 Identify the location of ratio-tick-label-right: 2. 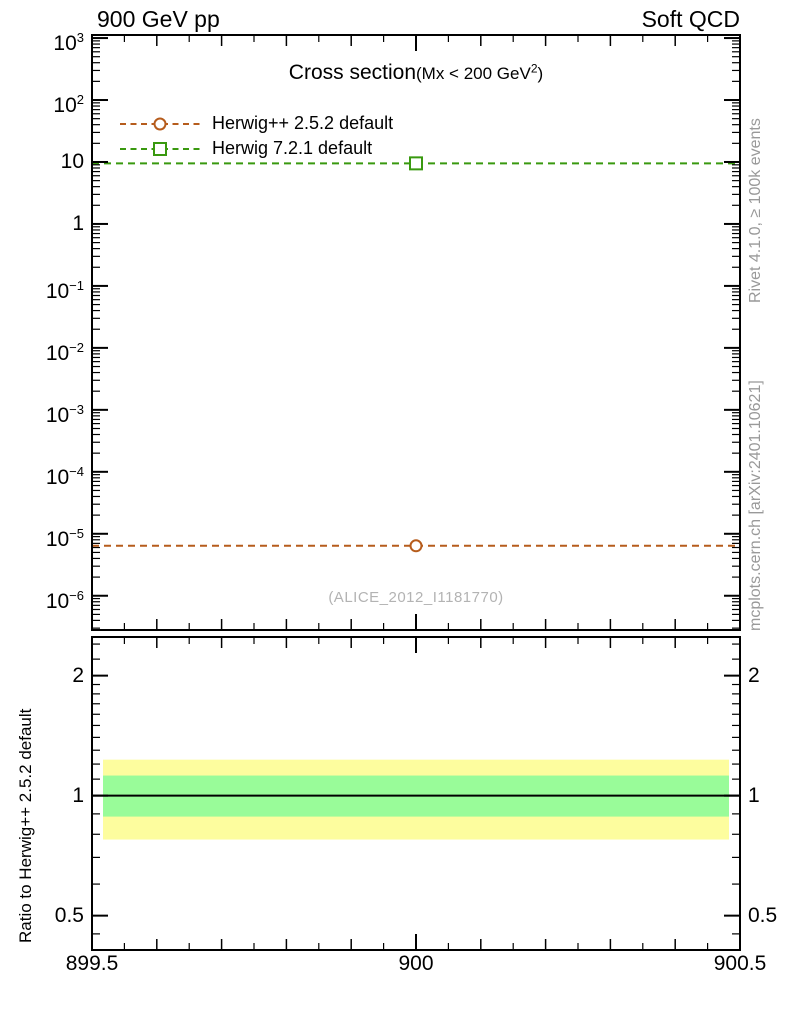
(754, 675).